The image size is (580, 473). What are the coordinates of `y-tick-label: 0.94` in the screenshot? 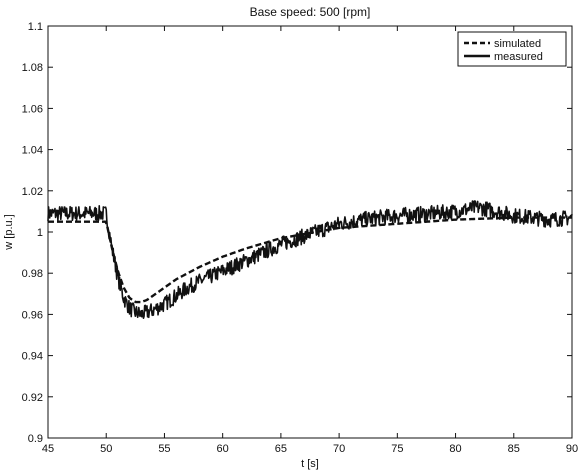 It's located at (32, 357).